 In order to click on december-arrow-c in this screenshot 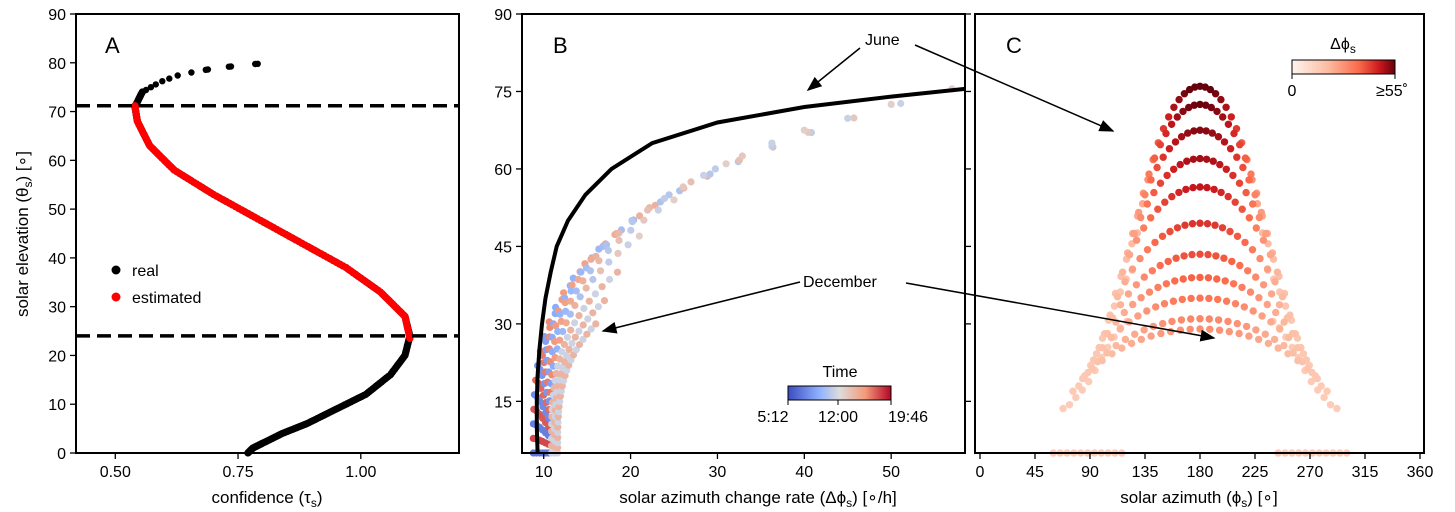, I will do `click(1060, 312)`.